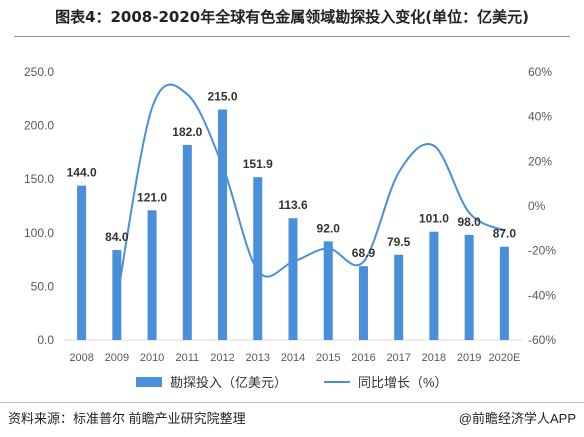 The width and height of the screenshot is (584, 437). I want to click on x-tick-label: 2016, so click(363, 358).